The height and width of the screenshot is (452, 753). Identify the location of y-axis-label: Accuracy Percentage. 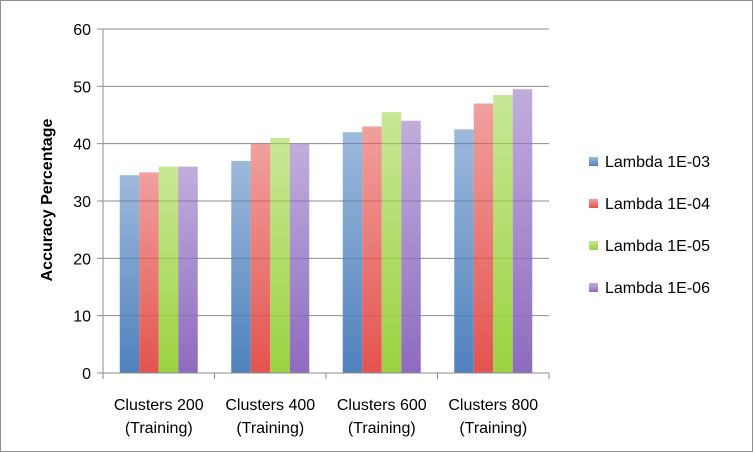
(47, 200).